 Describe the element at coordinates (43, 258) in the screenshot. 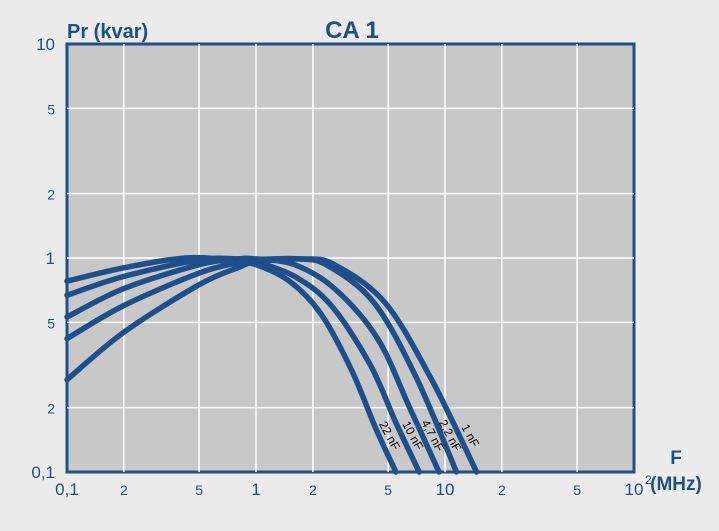

I see `y-axis-ticks: 0,1 2 5 1 2 5 10` at that location.